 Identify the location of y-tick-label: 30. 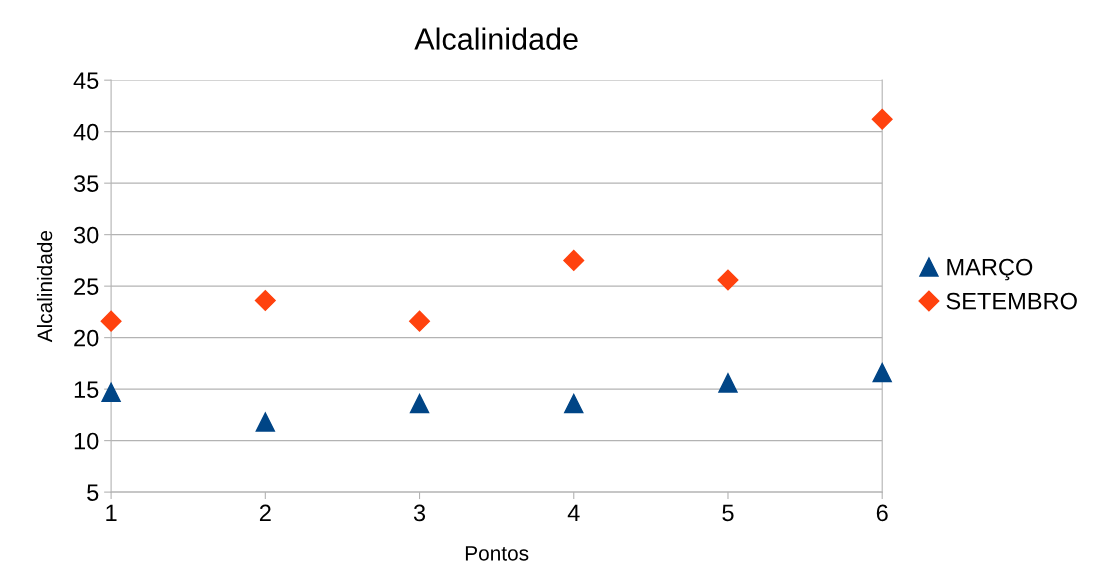
(86, 235).